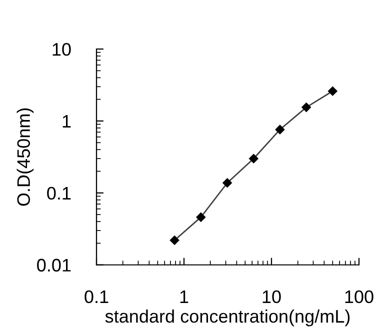  I want to click on y-axis-title: O.D(450nm), so click(25, 157).